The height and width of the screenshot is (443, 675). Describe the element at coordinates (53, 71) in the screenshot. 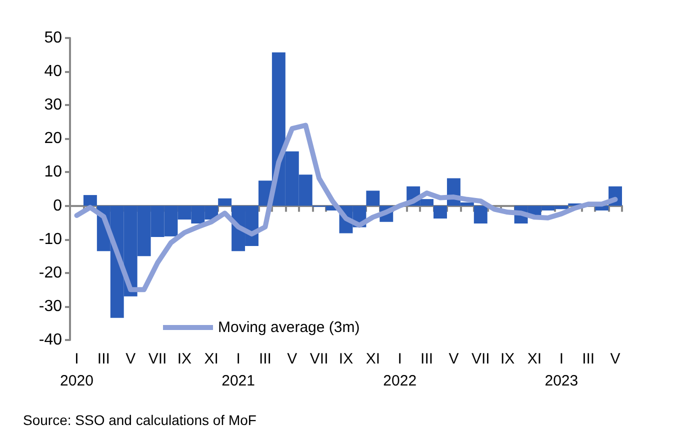

I see `y-tick-label: 40` at that location.